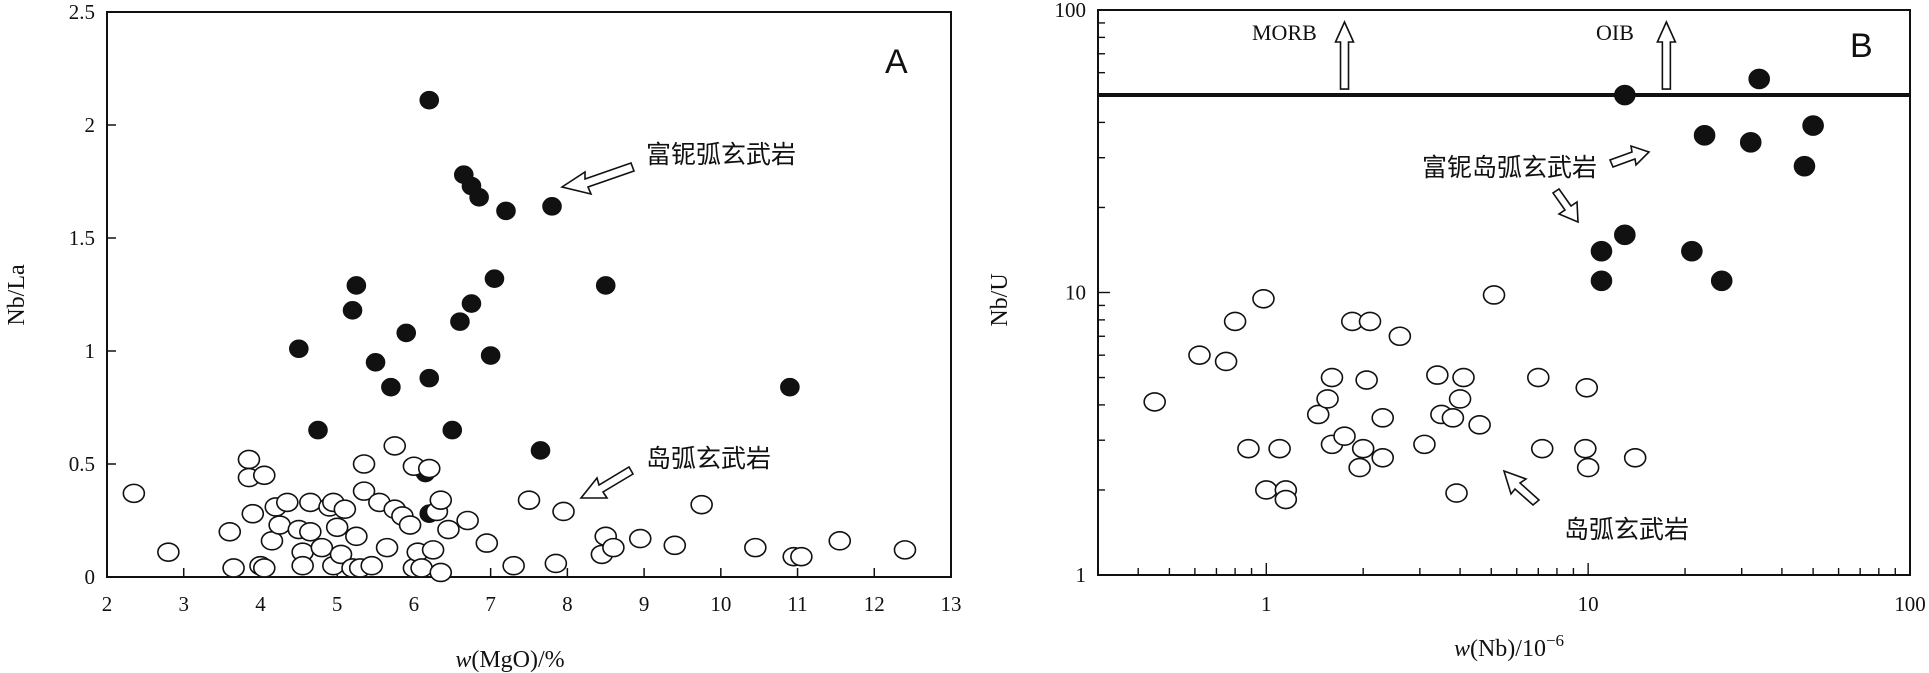 The width and height of the screenshot is (1929, 673). Describe the element at coordinates (90, 577) in the screenshot. I see `panel-a-y-tick-label: 0` at that location.